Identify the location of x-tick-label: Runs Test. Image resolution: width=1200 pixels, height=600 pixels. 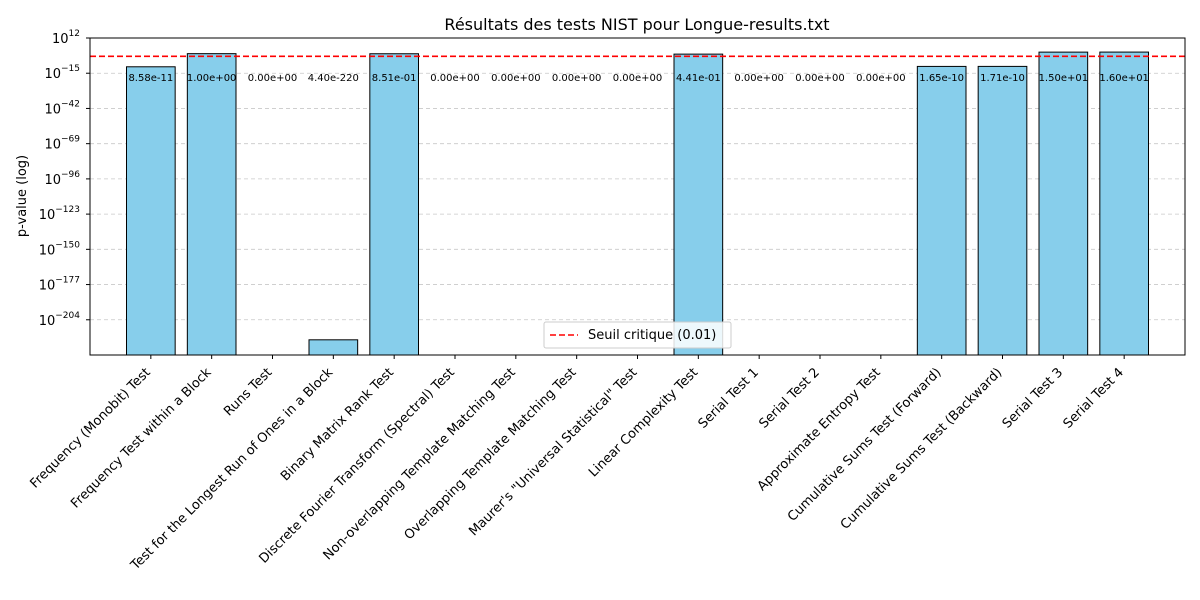
(248, 392).